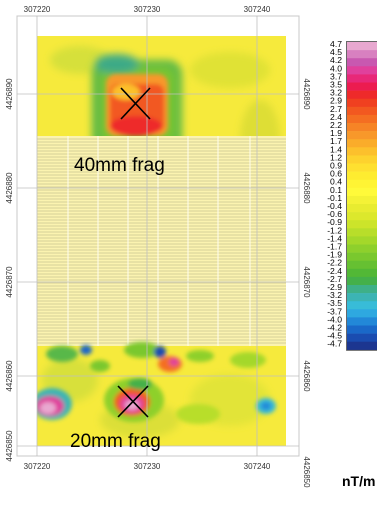  I want to click on y-tick-left-2: 4426880, so click(9, 188).